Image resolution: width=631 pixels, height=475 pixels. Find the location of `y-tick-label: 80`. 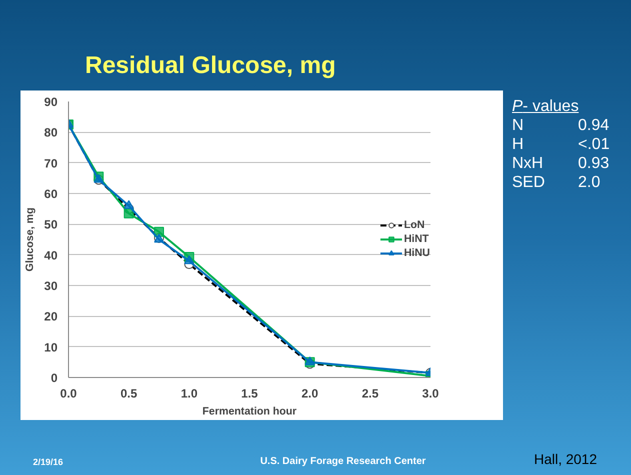

y-tick-label: 80 is located at coordinates (51, 133).